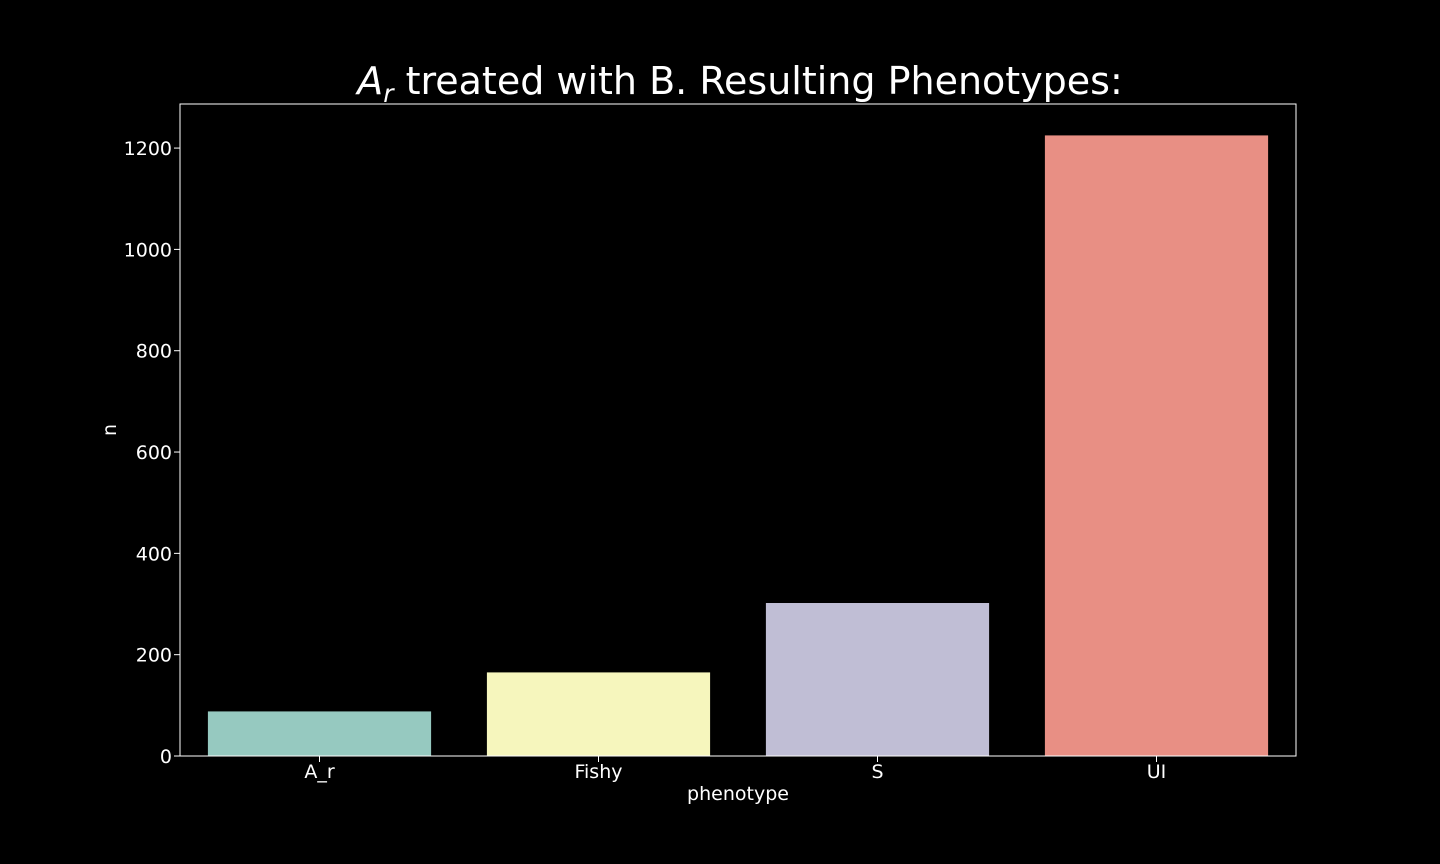 The height and width of the screenshot is (864, 1440). What do you see at coordinates (148, 149) in the screenshot?
I see `y-tick-label: 1200` at bounding box center [148, 149].